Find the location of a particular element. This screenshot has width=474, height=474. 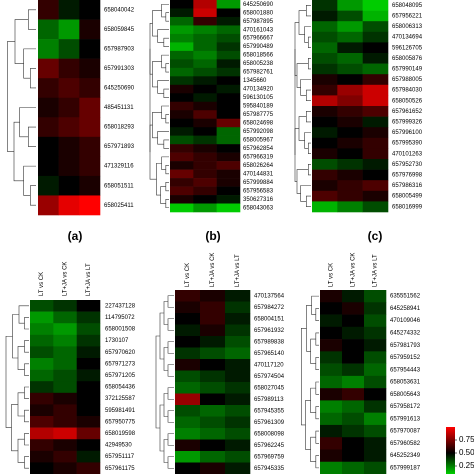

row-label: 645258941 is located at coordinates (405, 309).